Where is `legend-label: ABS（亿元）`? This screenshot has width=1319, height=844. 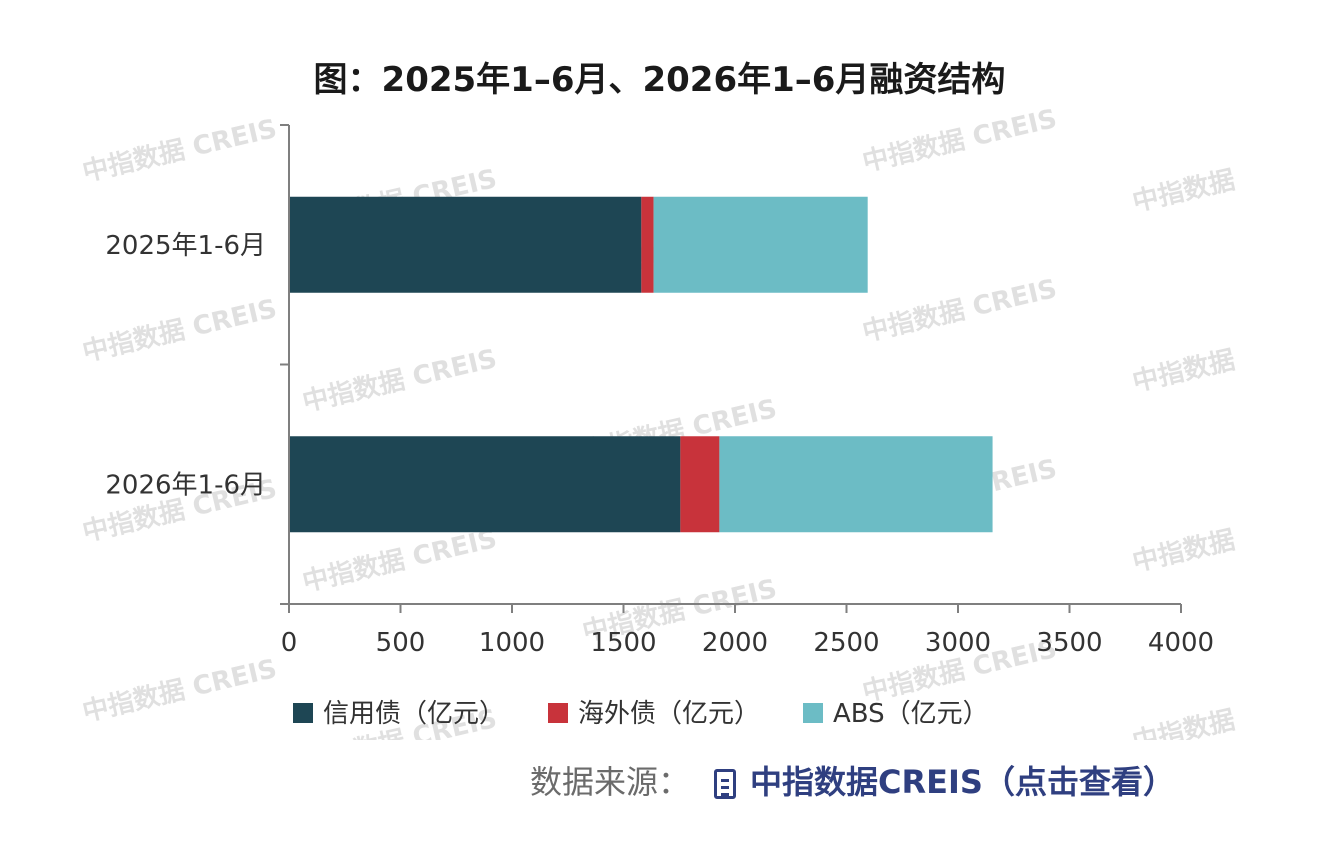
legend-label: ABS（亿元） is located at coordinates (911, 714).